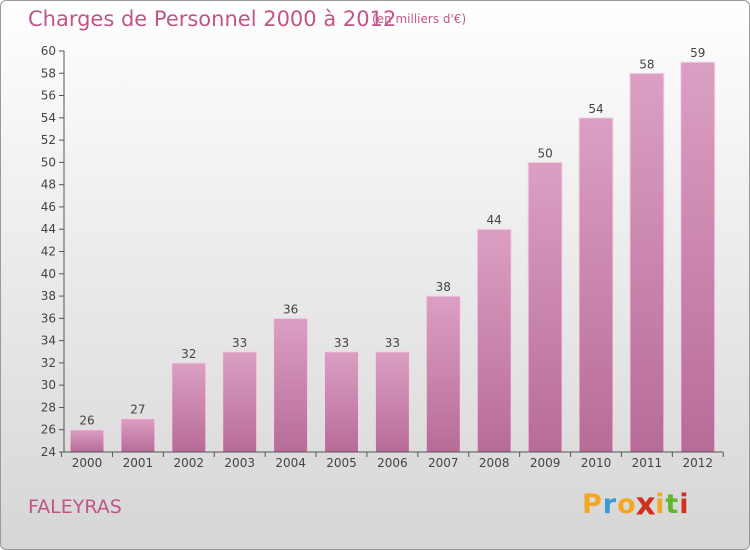  I want to click on x-tick-label: 2009, so click(545, 463).